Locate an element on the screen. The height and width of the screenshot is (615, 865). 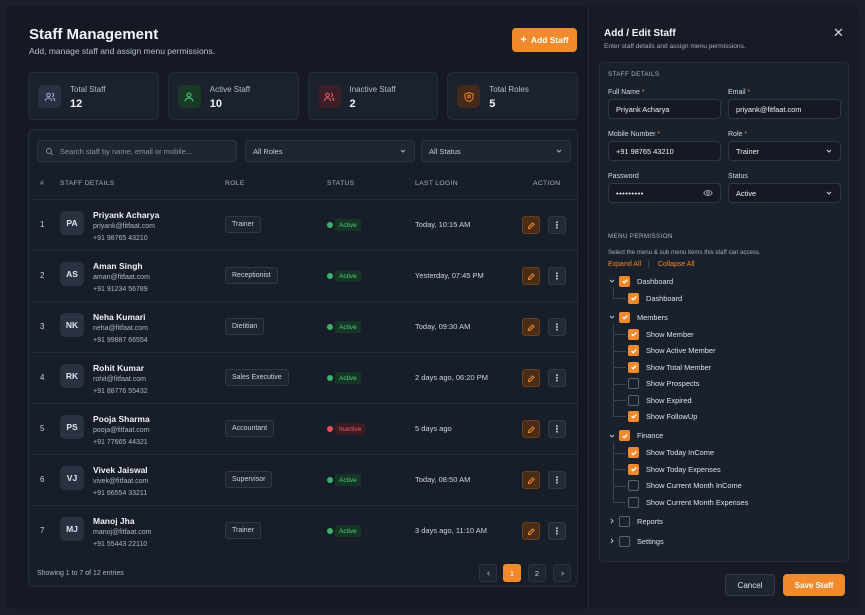
permission-submenu-item: Show Current Month InCome is located at coordinates (685, 486).